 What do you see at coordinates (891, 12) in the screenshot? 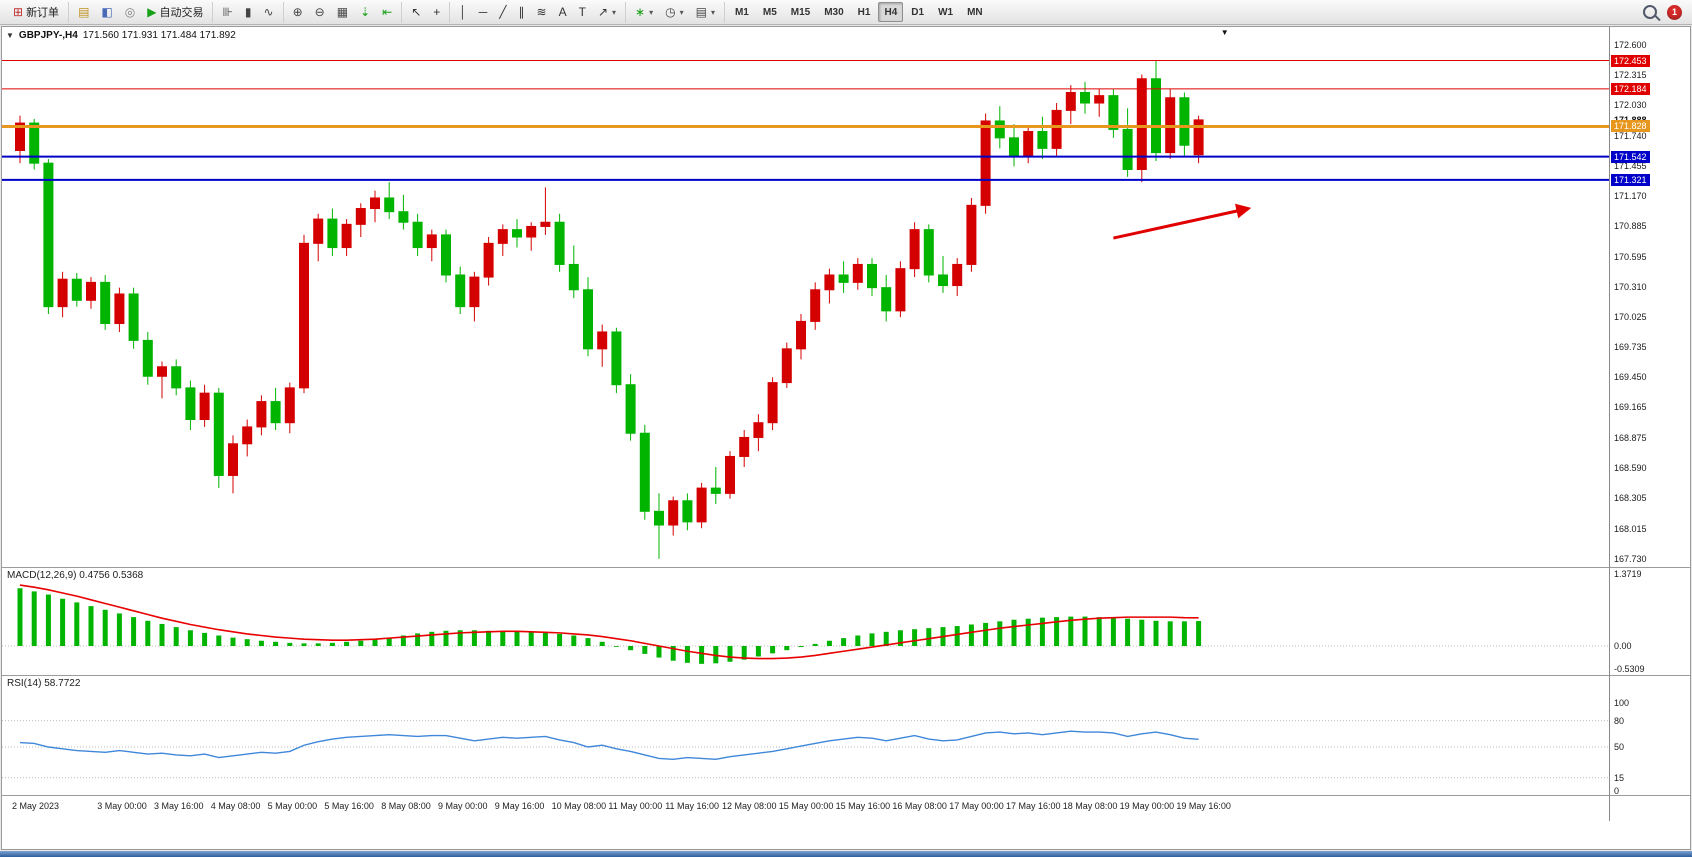
I see `timeframe-button-h4: H4` at bounding box center [891, 12].